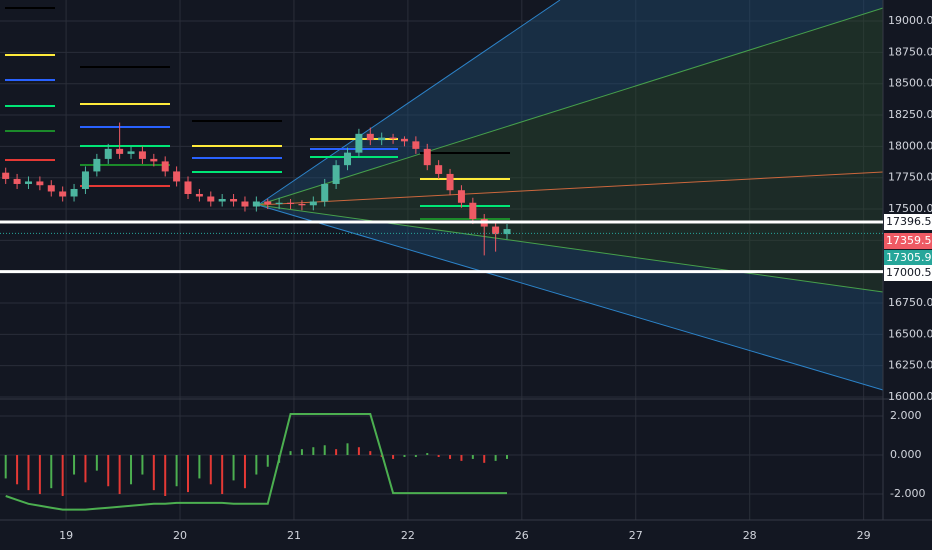 This screenshot has width=932, height=550. I want to click on price-tag-label: 17000.50, so click(909, 272).